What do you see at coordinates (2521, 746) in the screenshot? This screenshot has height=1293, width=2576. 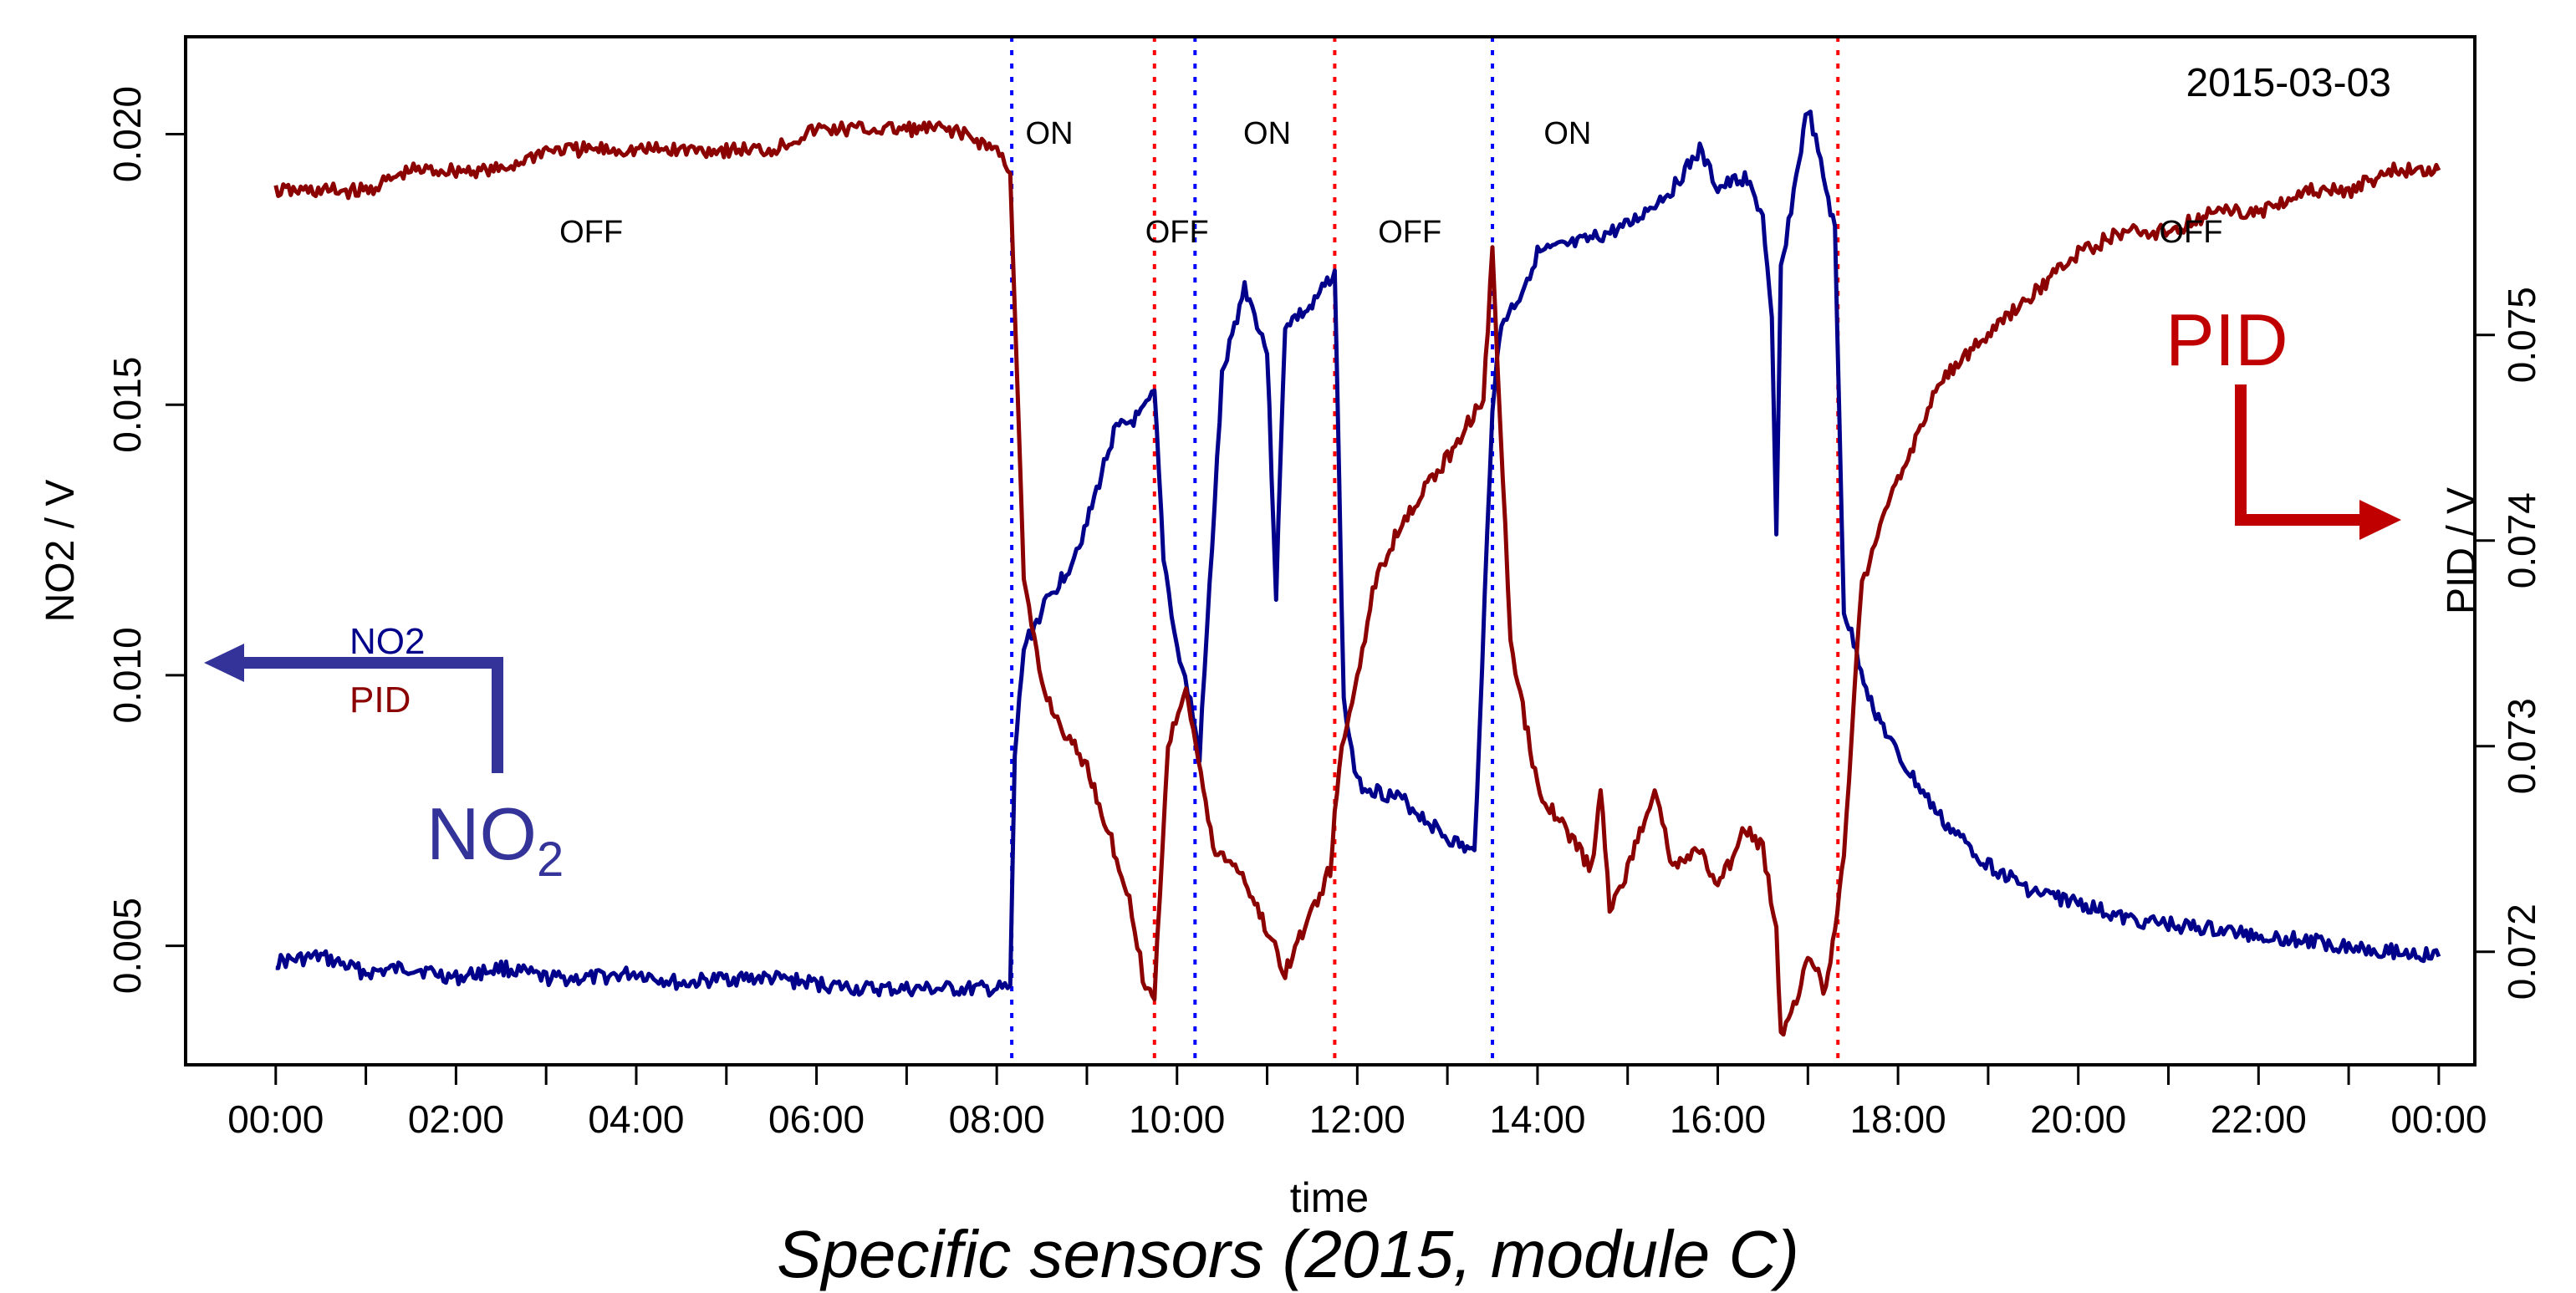 I see `y-right-tick-label: 0.073` at bounding box center [2521, 746].